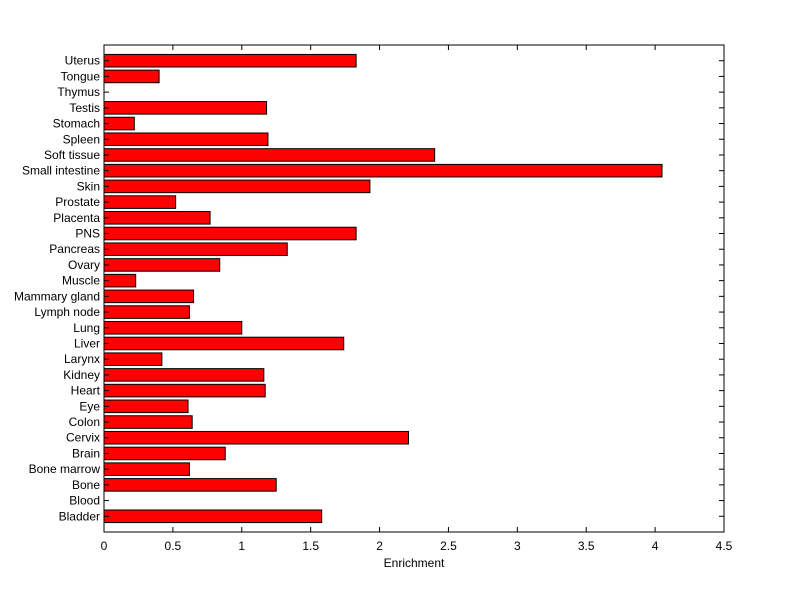 This screenshot has width=800, height=599. What do you see at coordinates (81, 139) in the screenshot?
I see `y-tick-label: Spleen` at bounding box center [81, 139].